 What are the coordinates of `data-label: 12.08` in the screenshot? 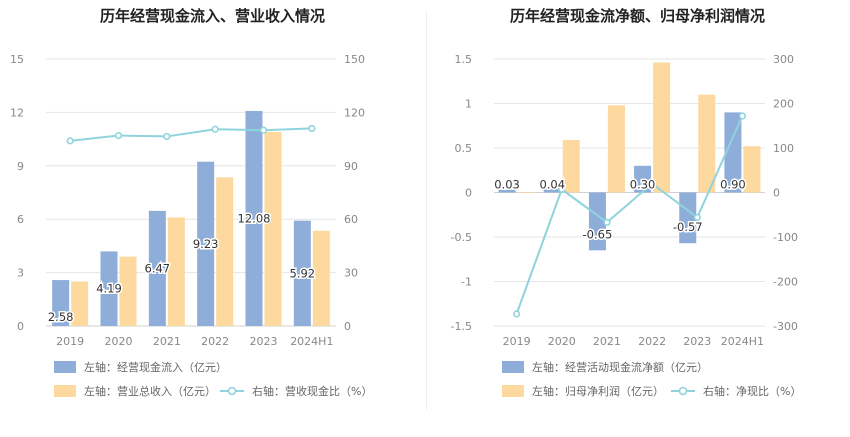 It's located at (254, 218).